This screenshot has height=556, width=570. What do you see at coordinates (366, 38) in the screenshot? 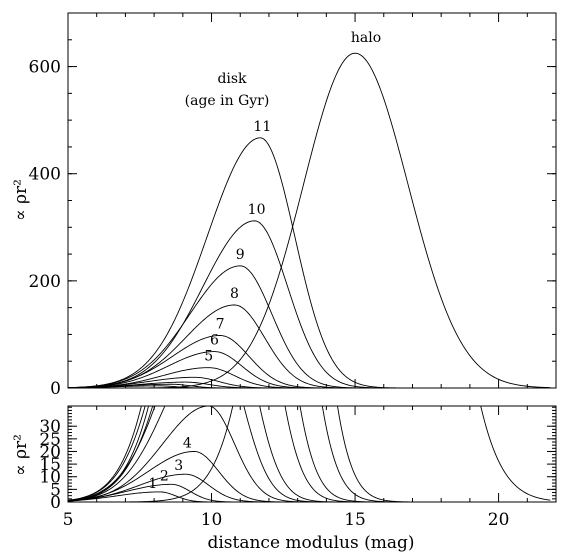
I see `halo-annotation: halo` at bounding box center [366, 38].